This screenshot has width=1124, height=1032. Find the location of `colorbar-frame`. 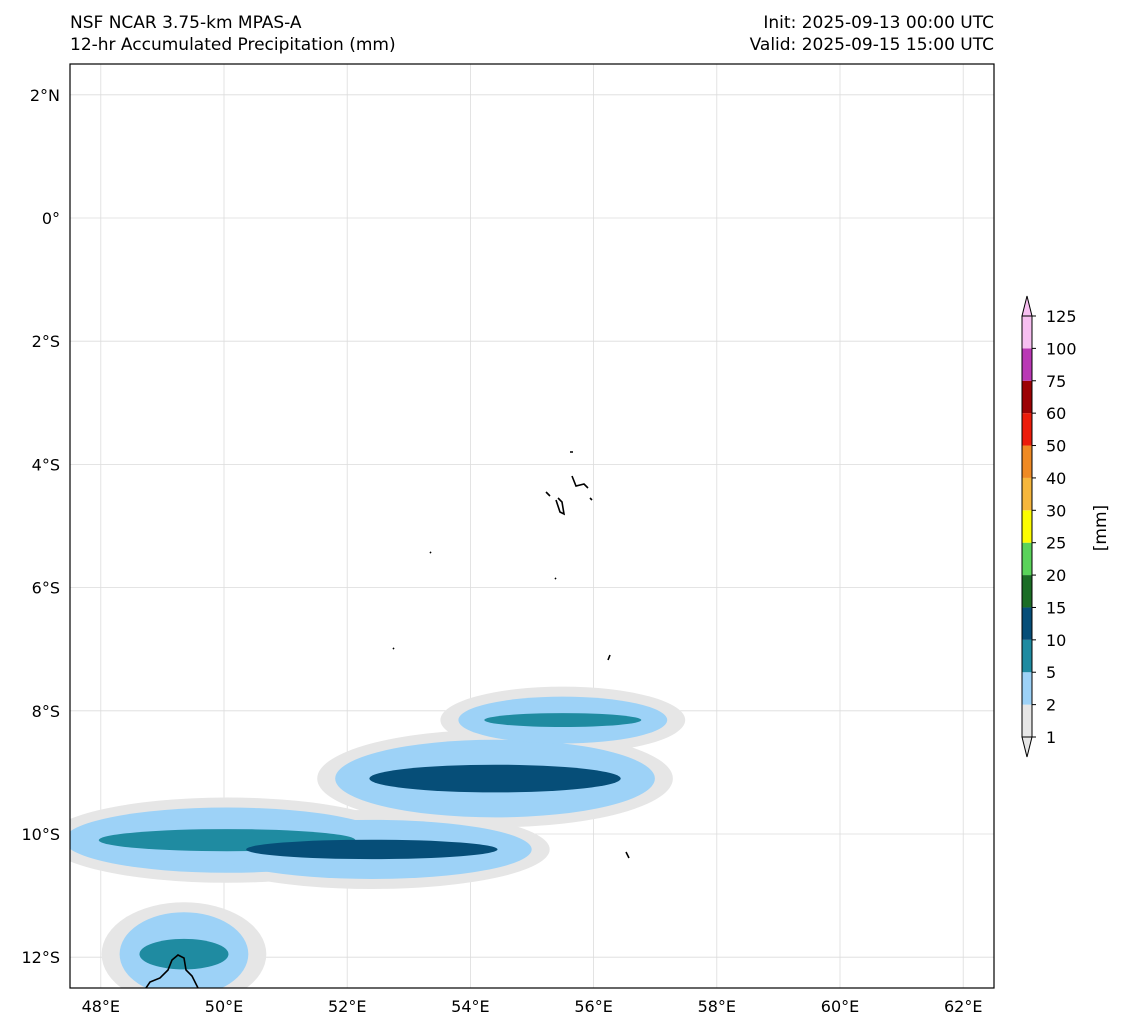

colorbar-frame is located at coordinates (1027, 526).